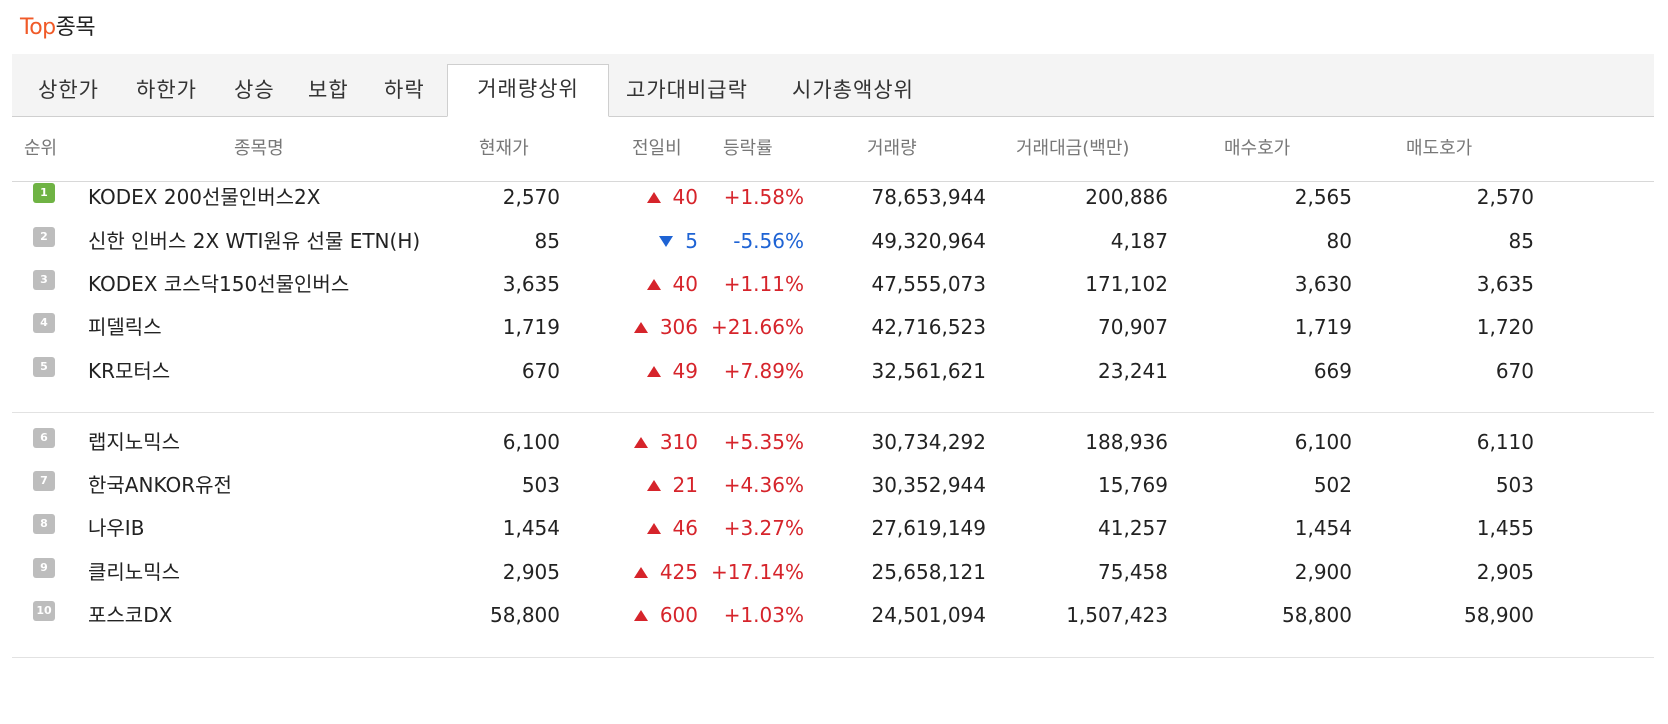  What do you see at coordinates (254, 241) in the screenshot?
I see `stock-name-link: 신한 인버스 2X WTI원유 선물 ETN(H)` at bounding box center [254, 241].